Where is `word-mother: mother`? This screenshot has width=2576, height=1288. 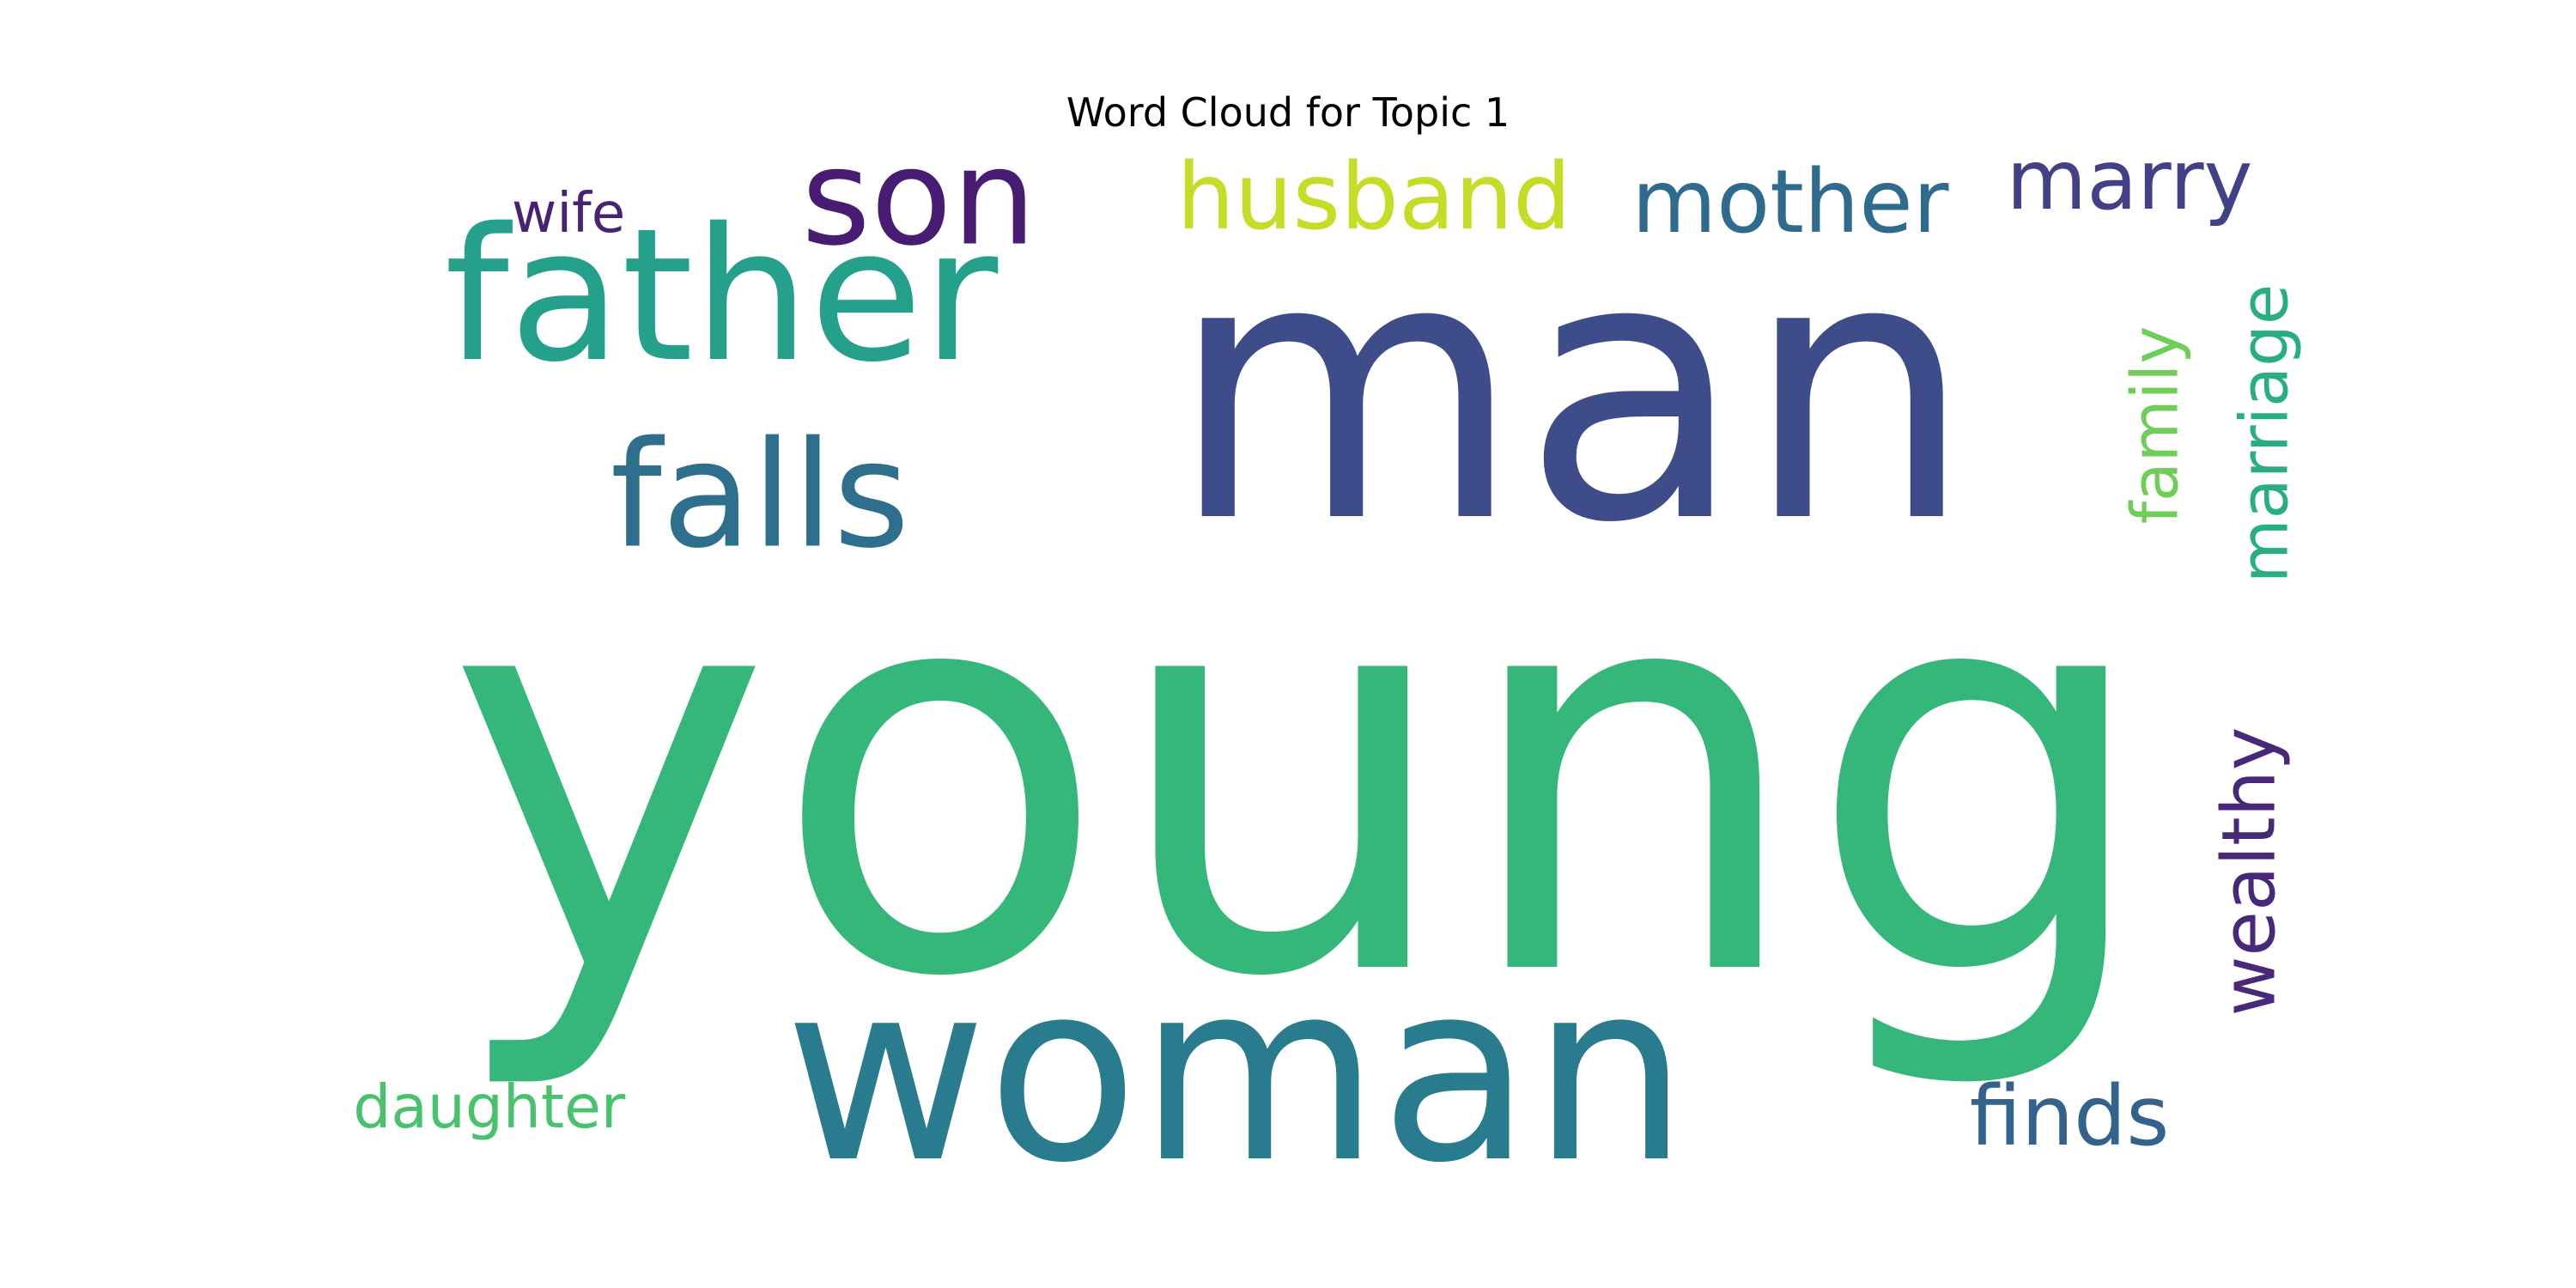 word-mother: mother is located at coordinates (1790, 202).